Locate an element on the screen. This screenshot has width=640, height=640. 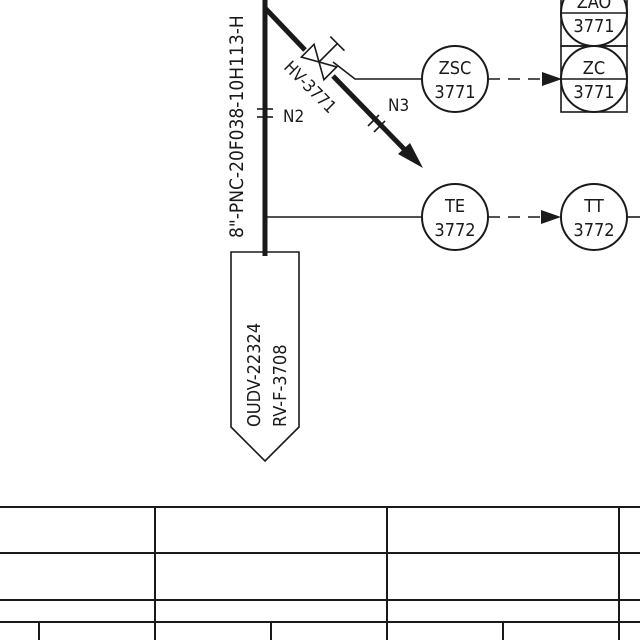
te-tt-arrow is located at coordinates (551, 217).